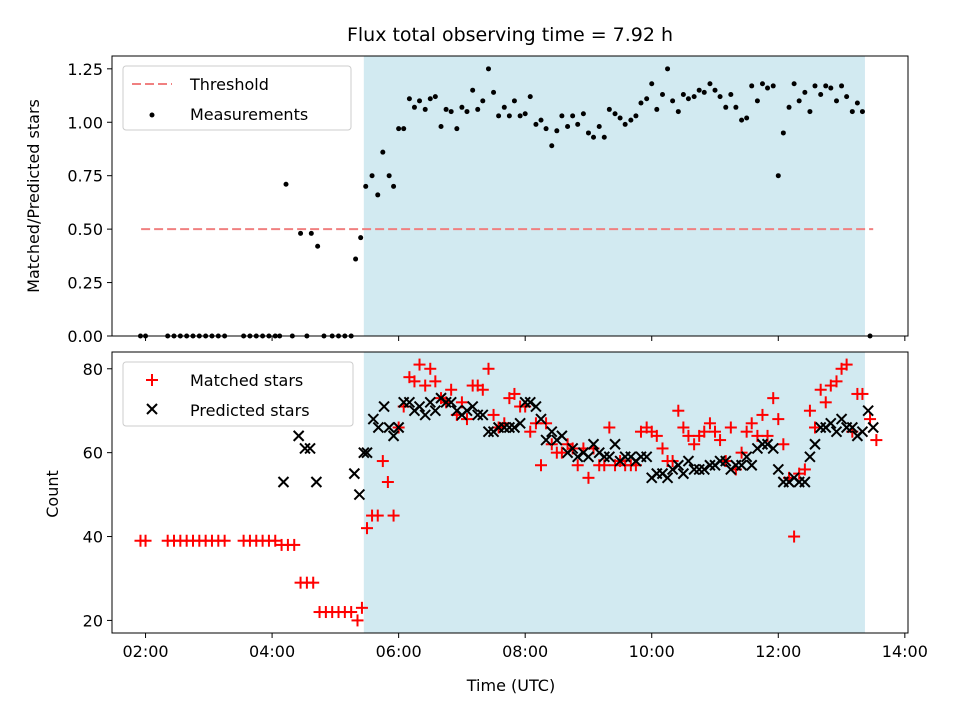 The image size is (960, 720). I want to click on bottom-y-tick-label: 20, so click(93, 620).